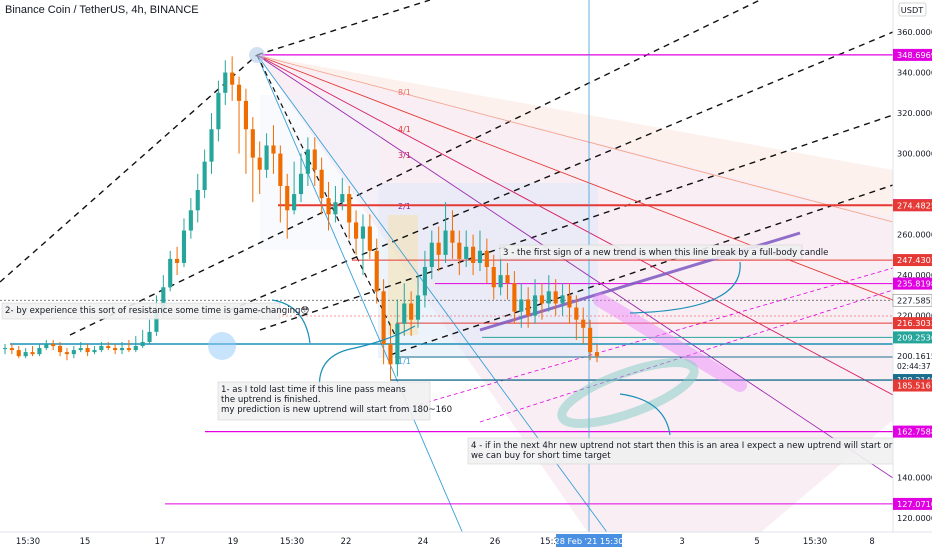 This screenshot has height=550, width=932. Describe the element at coordinates (589, 541) in the screenshot. I see `cursor-time-label: 28 Feb '21 15:30` at that location.